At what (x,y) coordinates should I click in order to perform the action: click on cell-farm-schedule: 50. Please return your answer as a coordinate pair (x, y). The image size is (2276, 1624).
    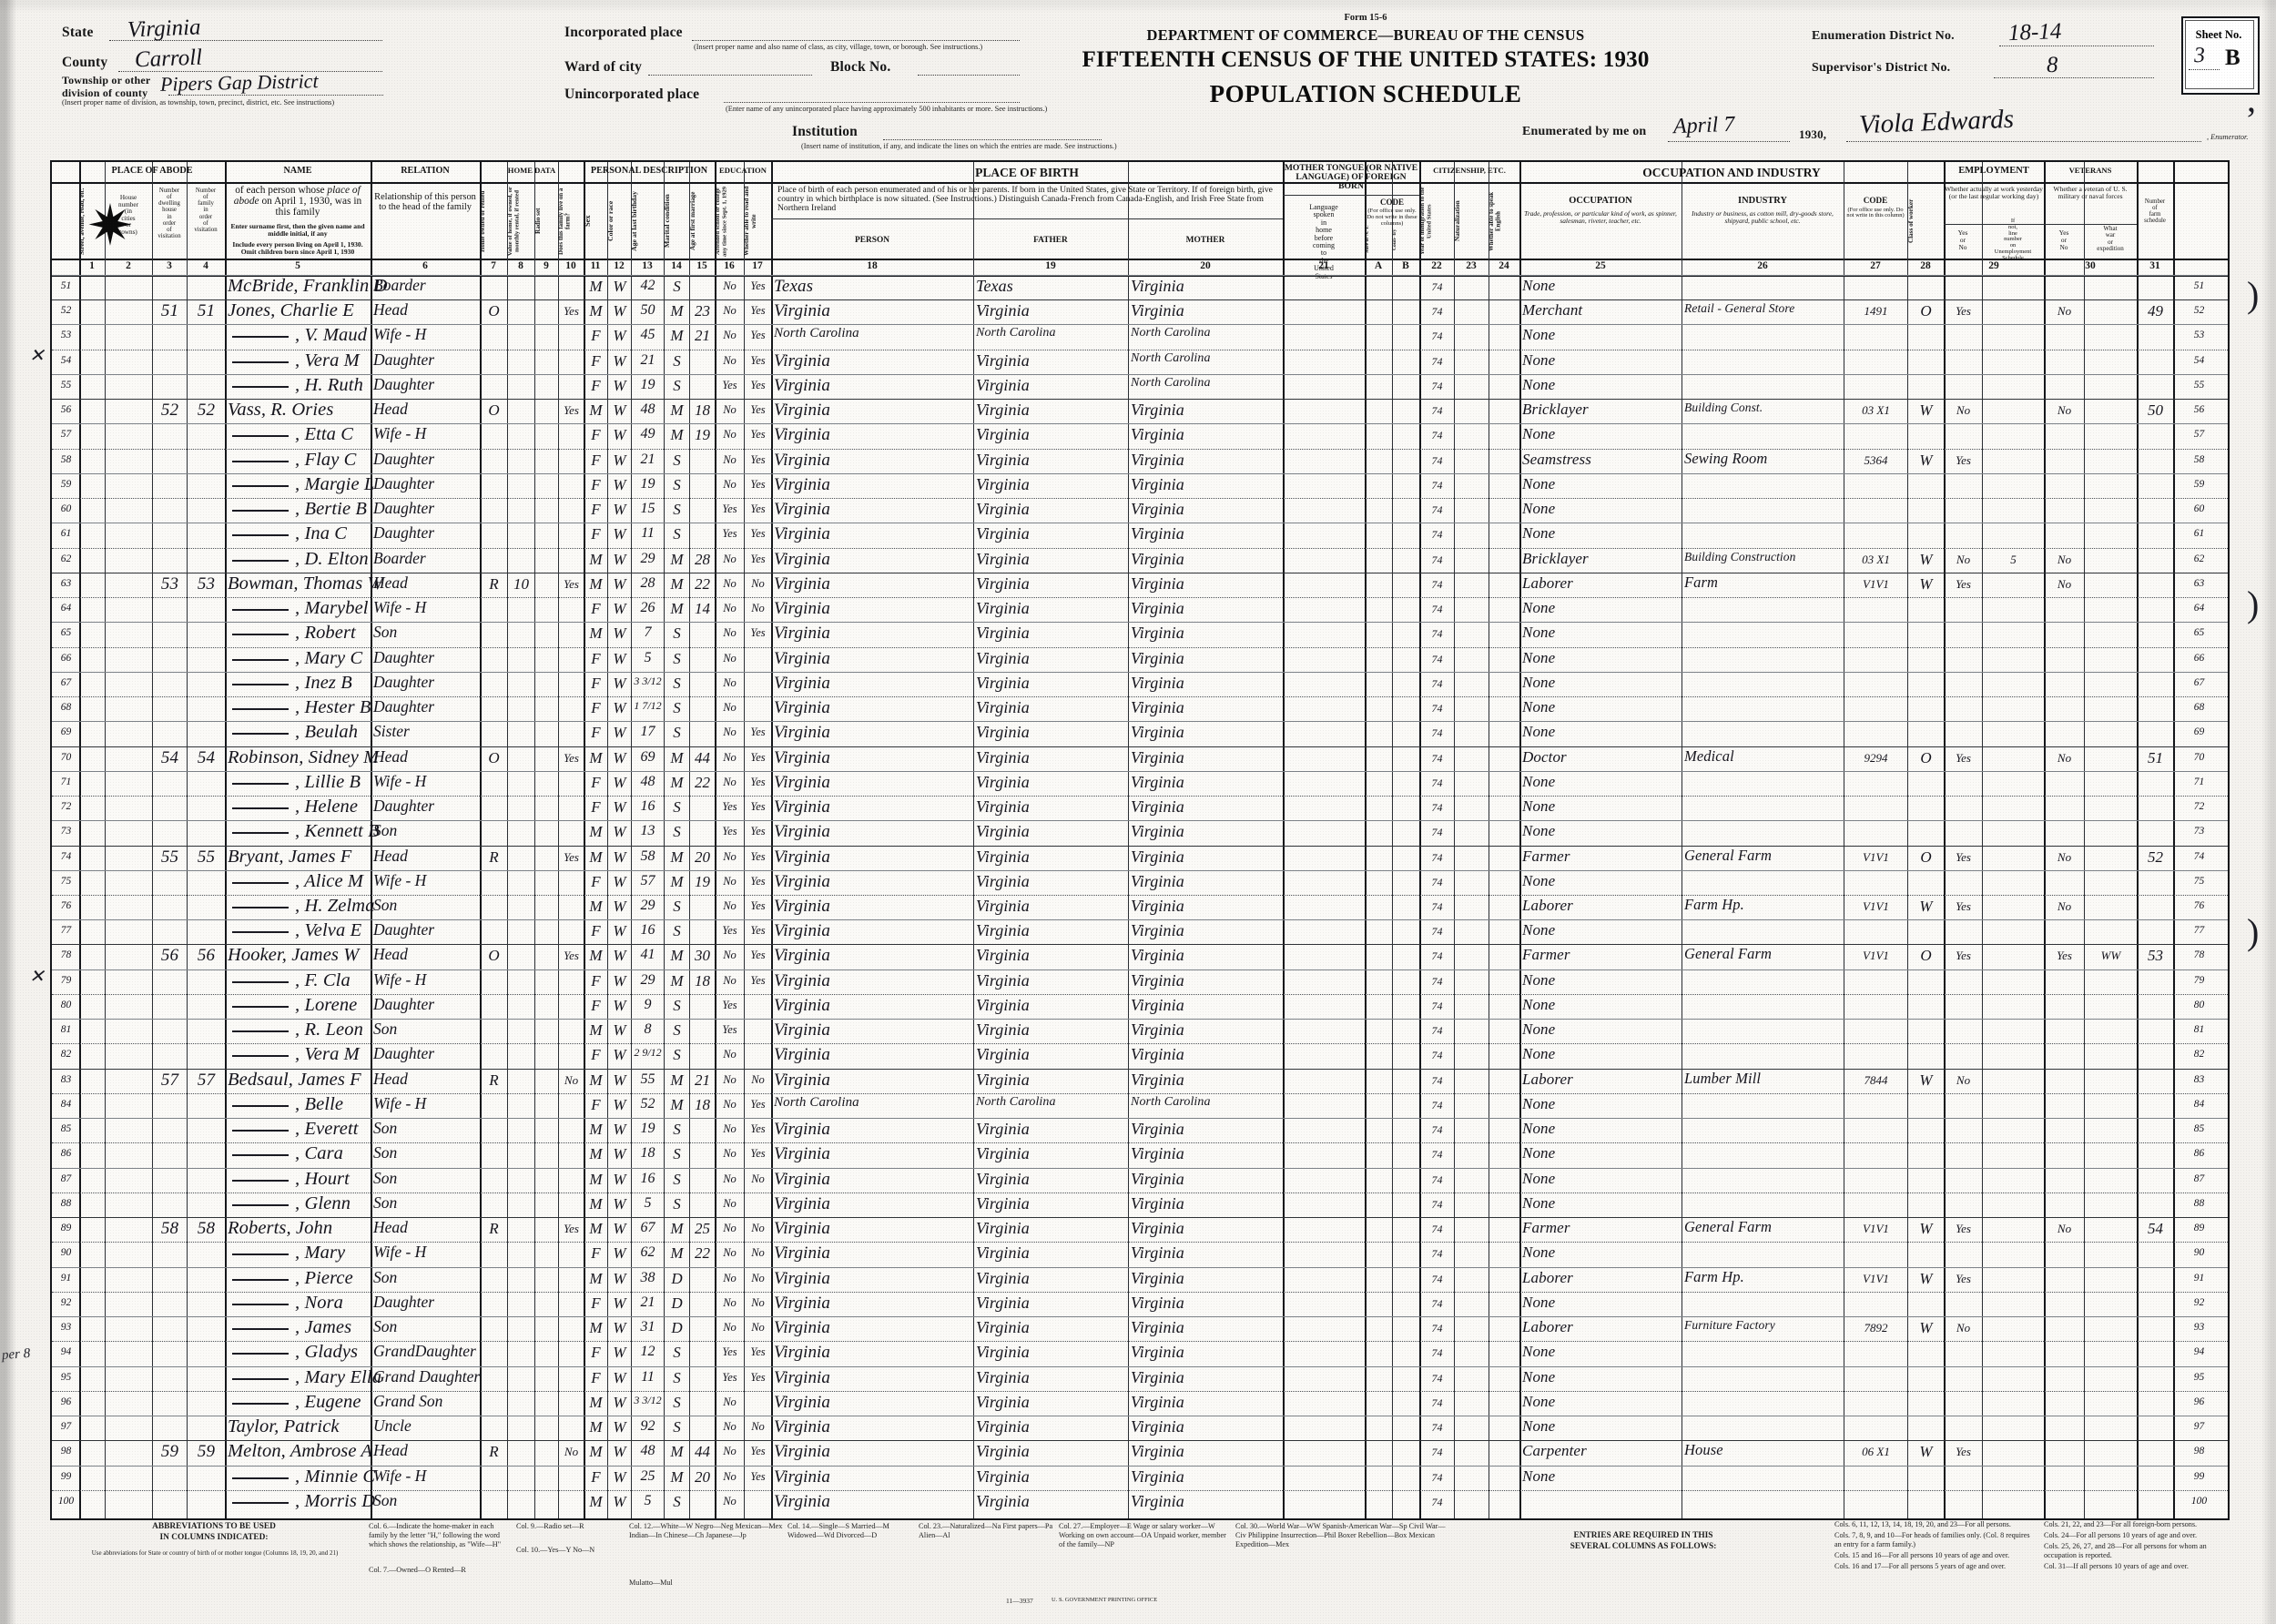
    Looking at the image, I should click on (2155, 411).